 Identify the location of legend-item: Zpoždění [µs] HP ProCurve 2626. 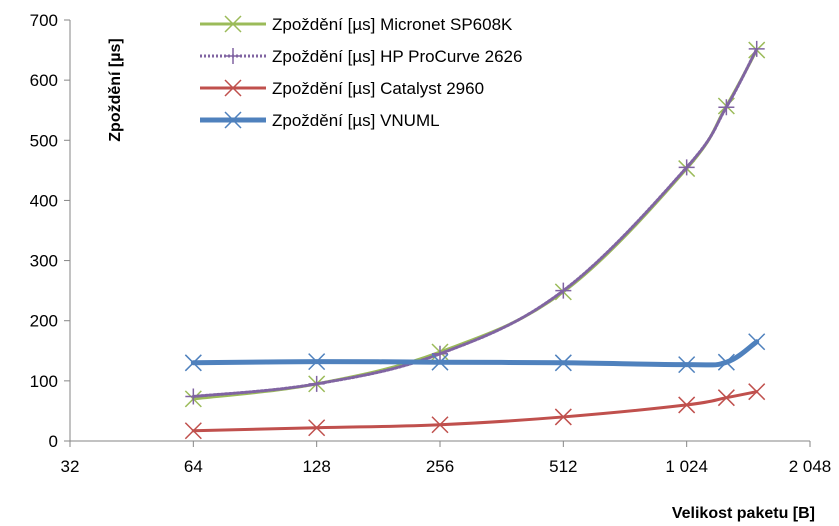
(361, 56).